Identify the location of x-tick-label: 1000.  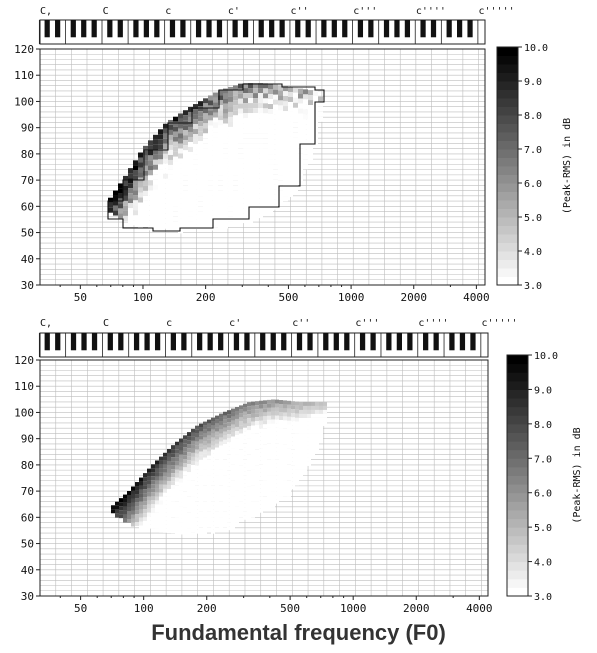
(351, 297).